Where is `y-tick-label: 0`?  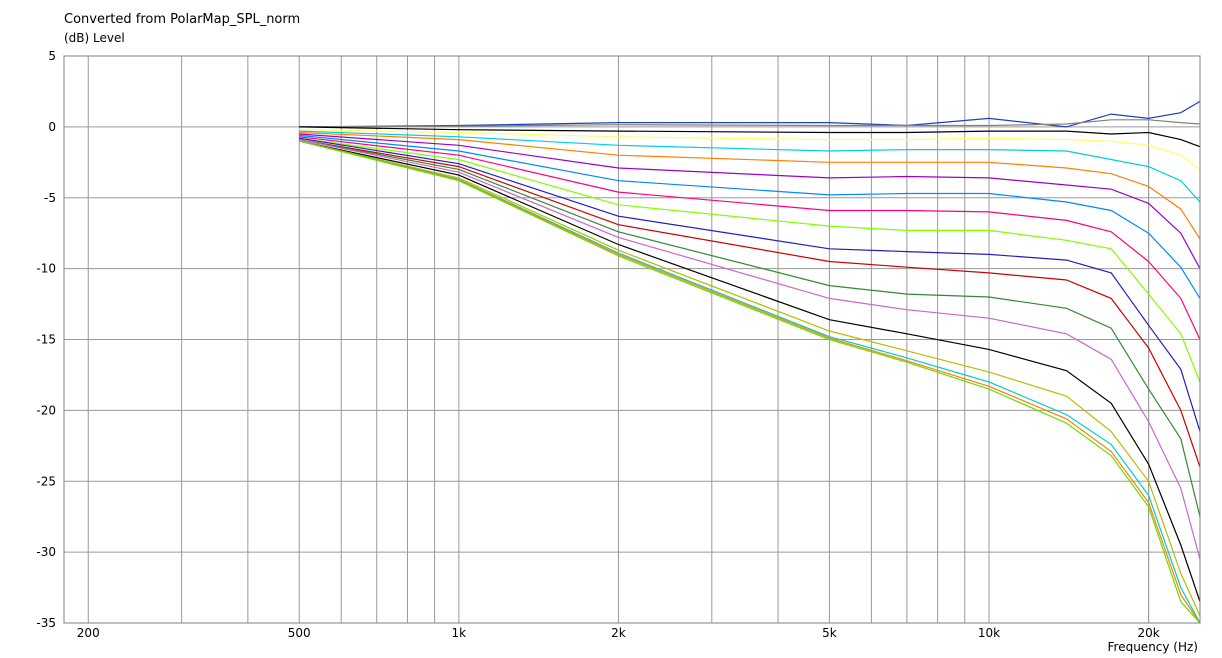 y-tick-label: 0 is located at coordinates (52, 127).